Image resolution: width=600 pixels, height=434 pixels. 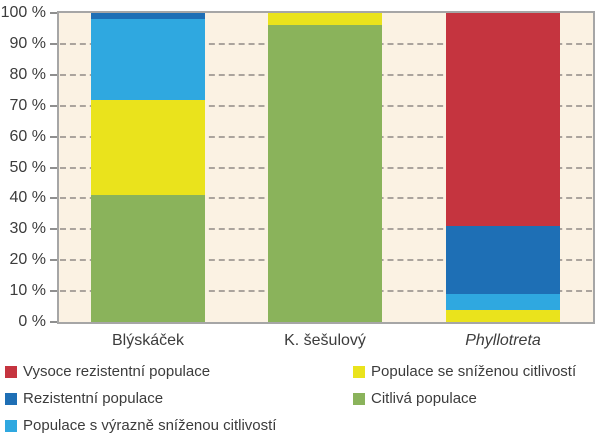 I want to click on legend-label: Populace s výrazně sníženou citlivostí, so click(x=150, y=425).